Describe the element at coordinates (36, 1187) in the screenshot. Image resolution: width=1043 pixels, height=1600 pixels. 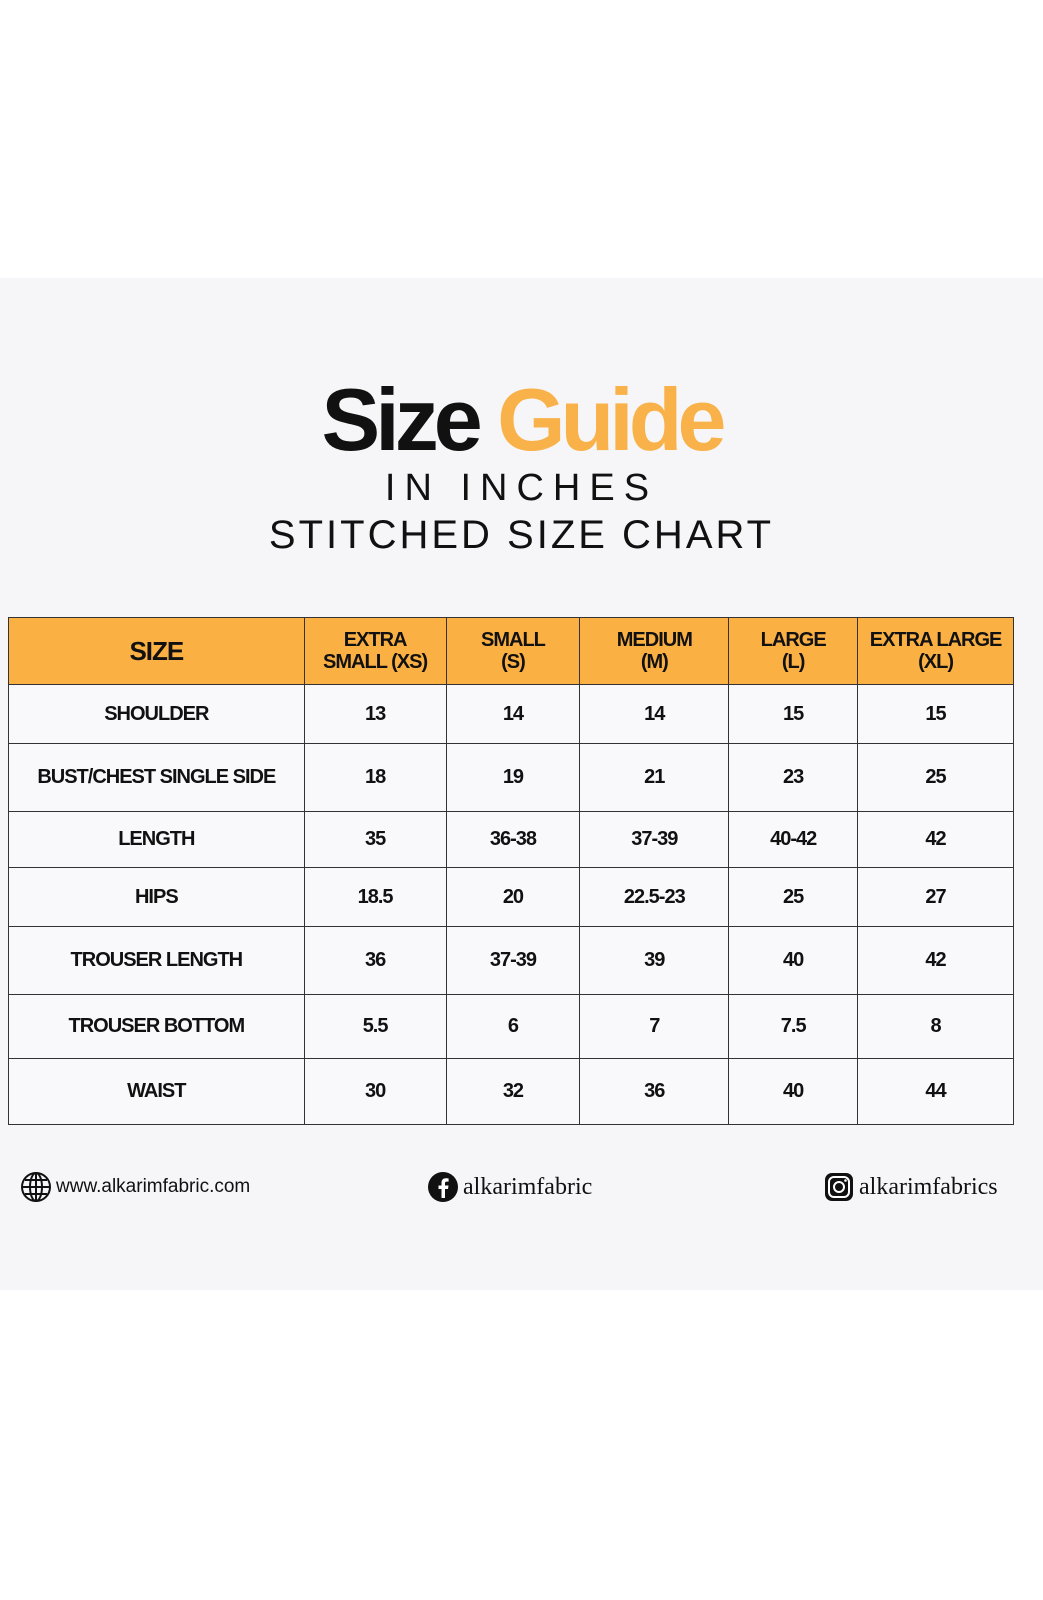
I see `globe-icon` at that location.